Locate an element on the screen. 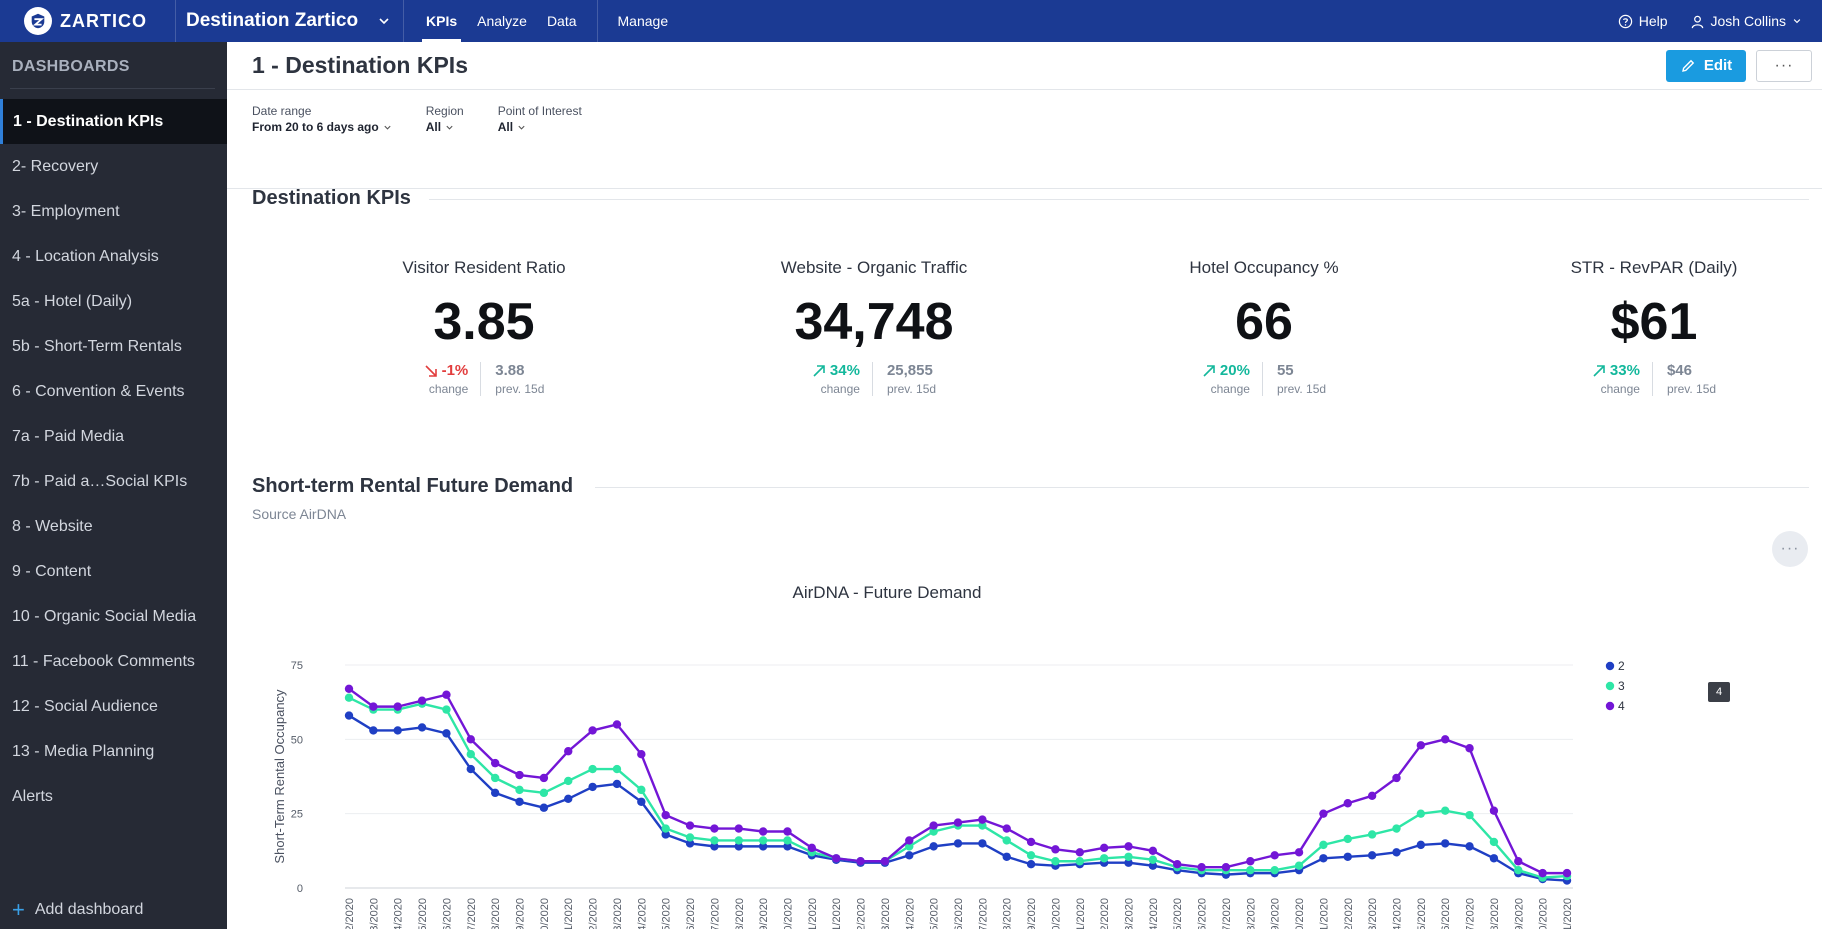 This screenshot has height=934, width=1822. section-divider is located at coordinates (1119, 199).